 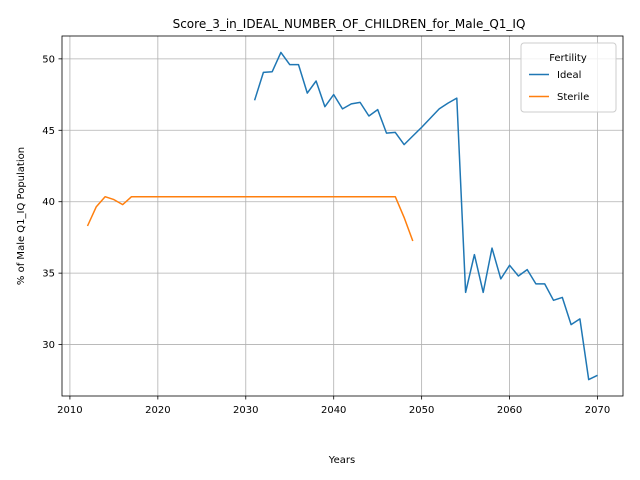 I want to click on y-tick-label: 40, so click(x=48, y=202).